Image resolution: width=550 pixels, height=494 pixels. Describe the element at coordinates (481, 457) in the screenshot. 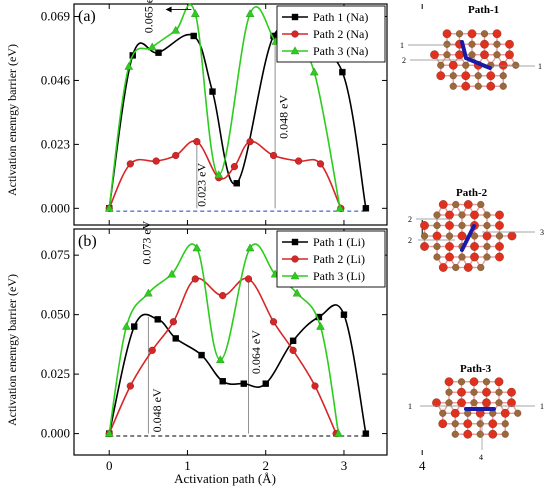

I see `site-label: 4` at that location.